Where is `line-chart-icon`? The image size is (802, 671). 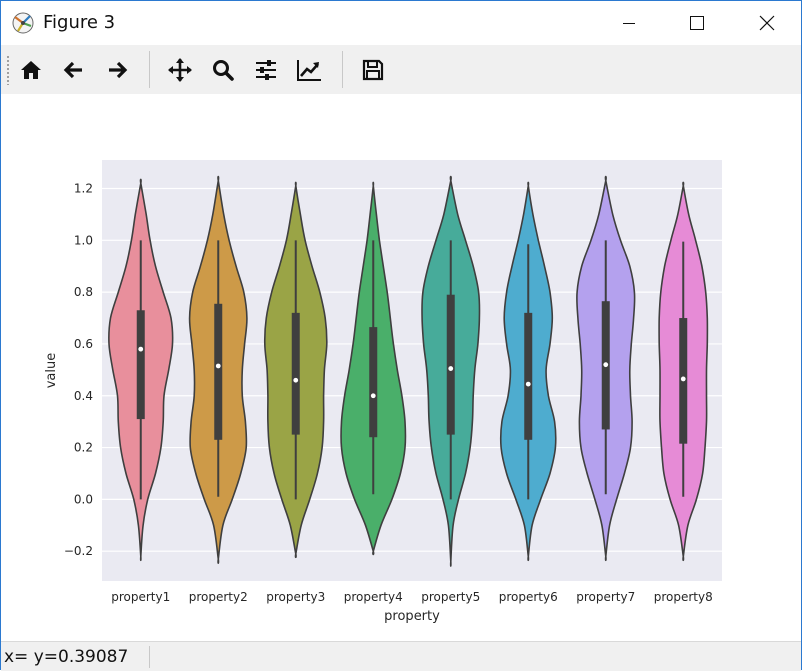
line-chart-icon is located at coordinates (309, 70).